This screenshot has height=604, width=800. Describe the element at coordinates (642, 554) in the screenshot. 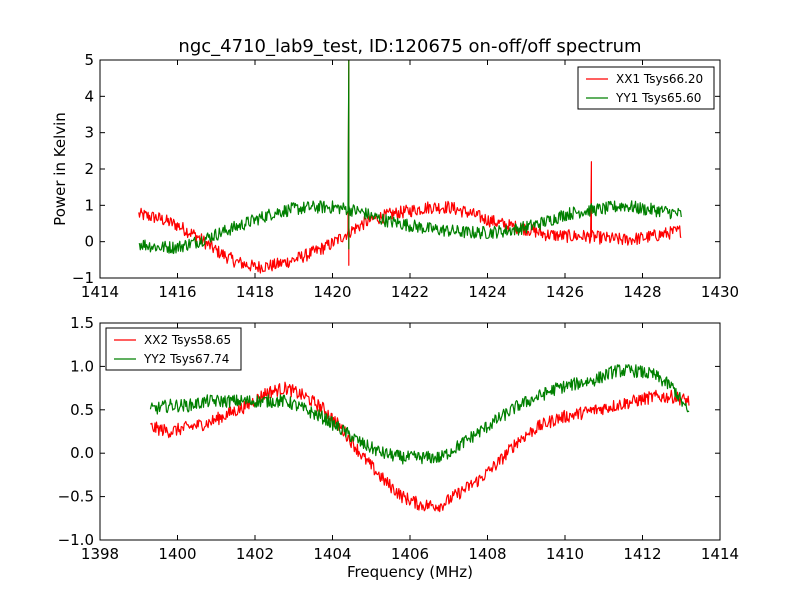

I see `x-tick-label: 1412` at that location.